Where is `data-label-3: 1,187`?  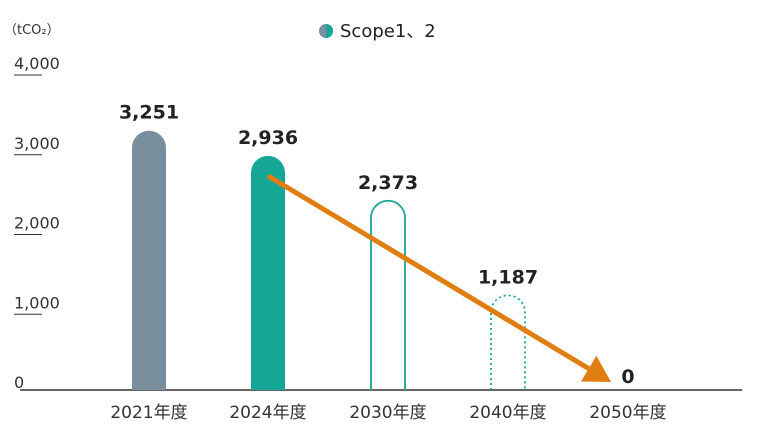
data-label-3: 1,187 is located at coordinates (508, 277).